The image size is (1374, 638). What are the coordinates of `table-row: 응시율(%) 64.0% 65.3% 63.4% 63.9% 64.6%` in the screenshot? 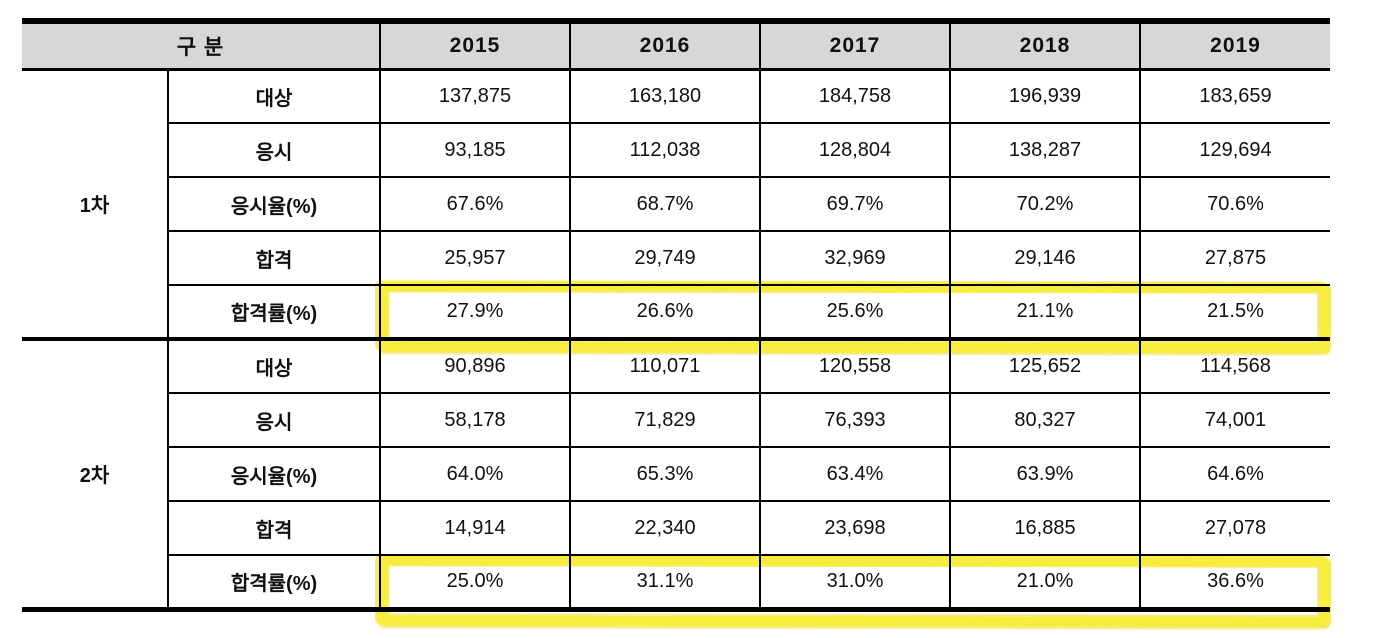 It's located at (676, 474).